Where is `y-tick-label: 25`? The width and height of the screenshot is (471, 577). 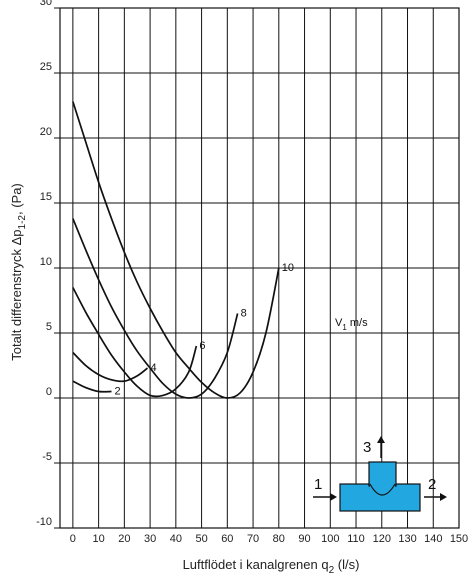
y-tick-label: 25 is located at coordinates (46, 67).